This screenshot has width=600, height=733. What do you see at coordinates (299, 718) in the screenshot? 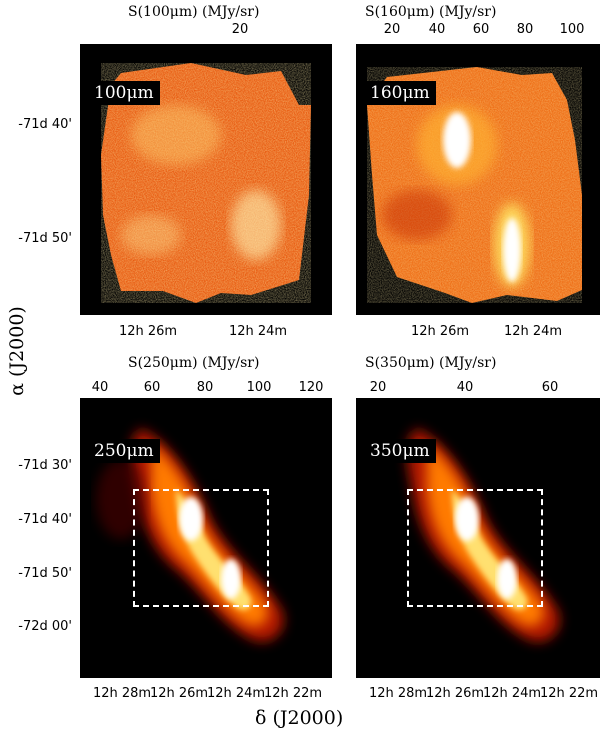
I see `x-axis-title: δ (J2000)` at bounding box center [299, 718].